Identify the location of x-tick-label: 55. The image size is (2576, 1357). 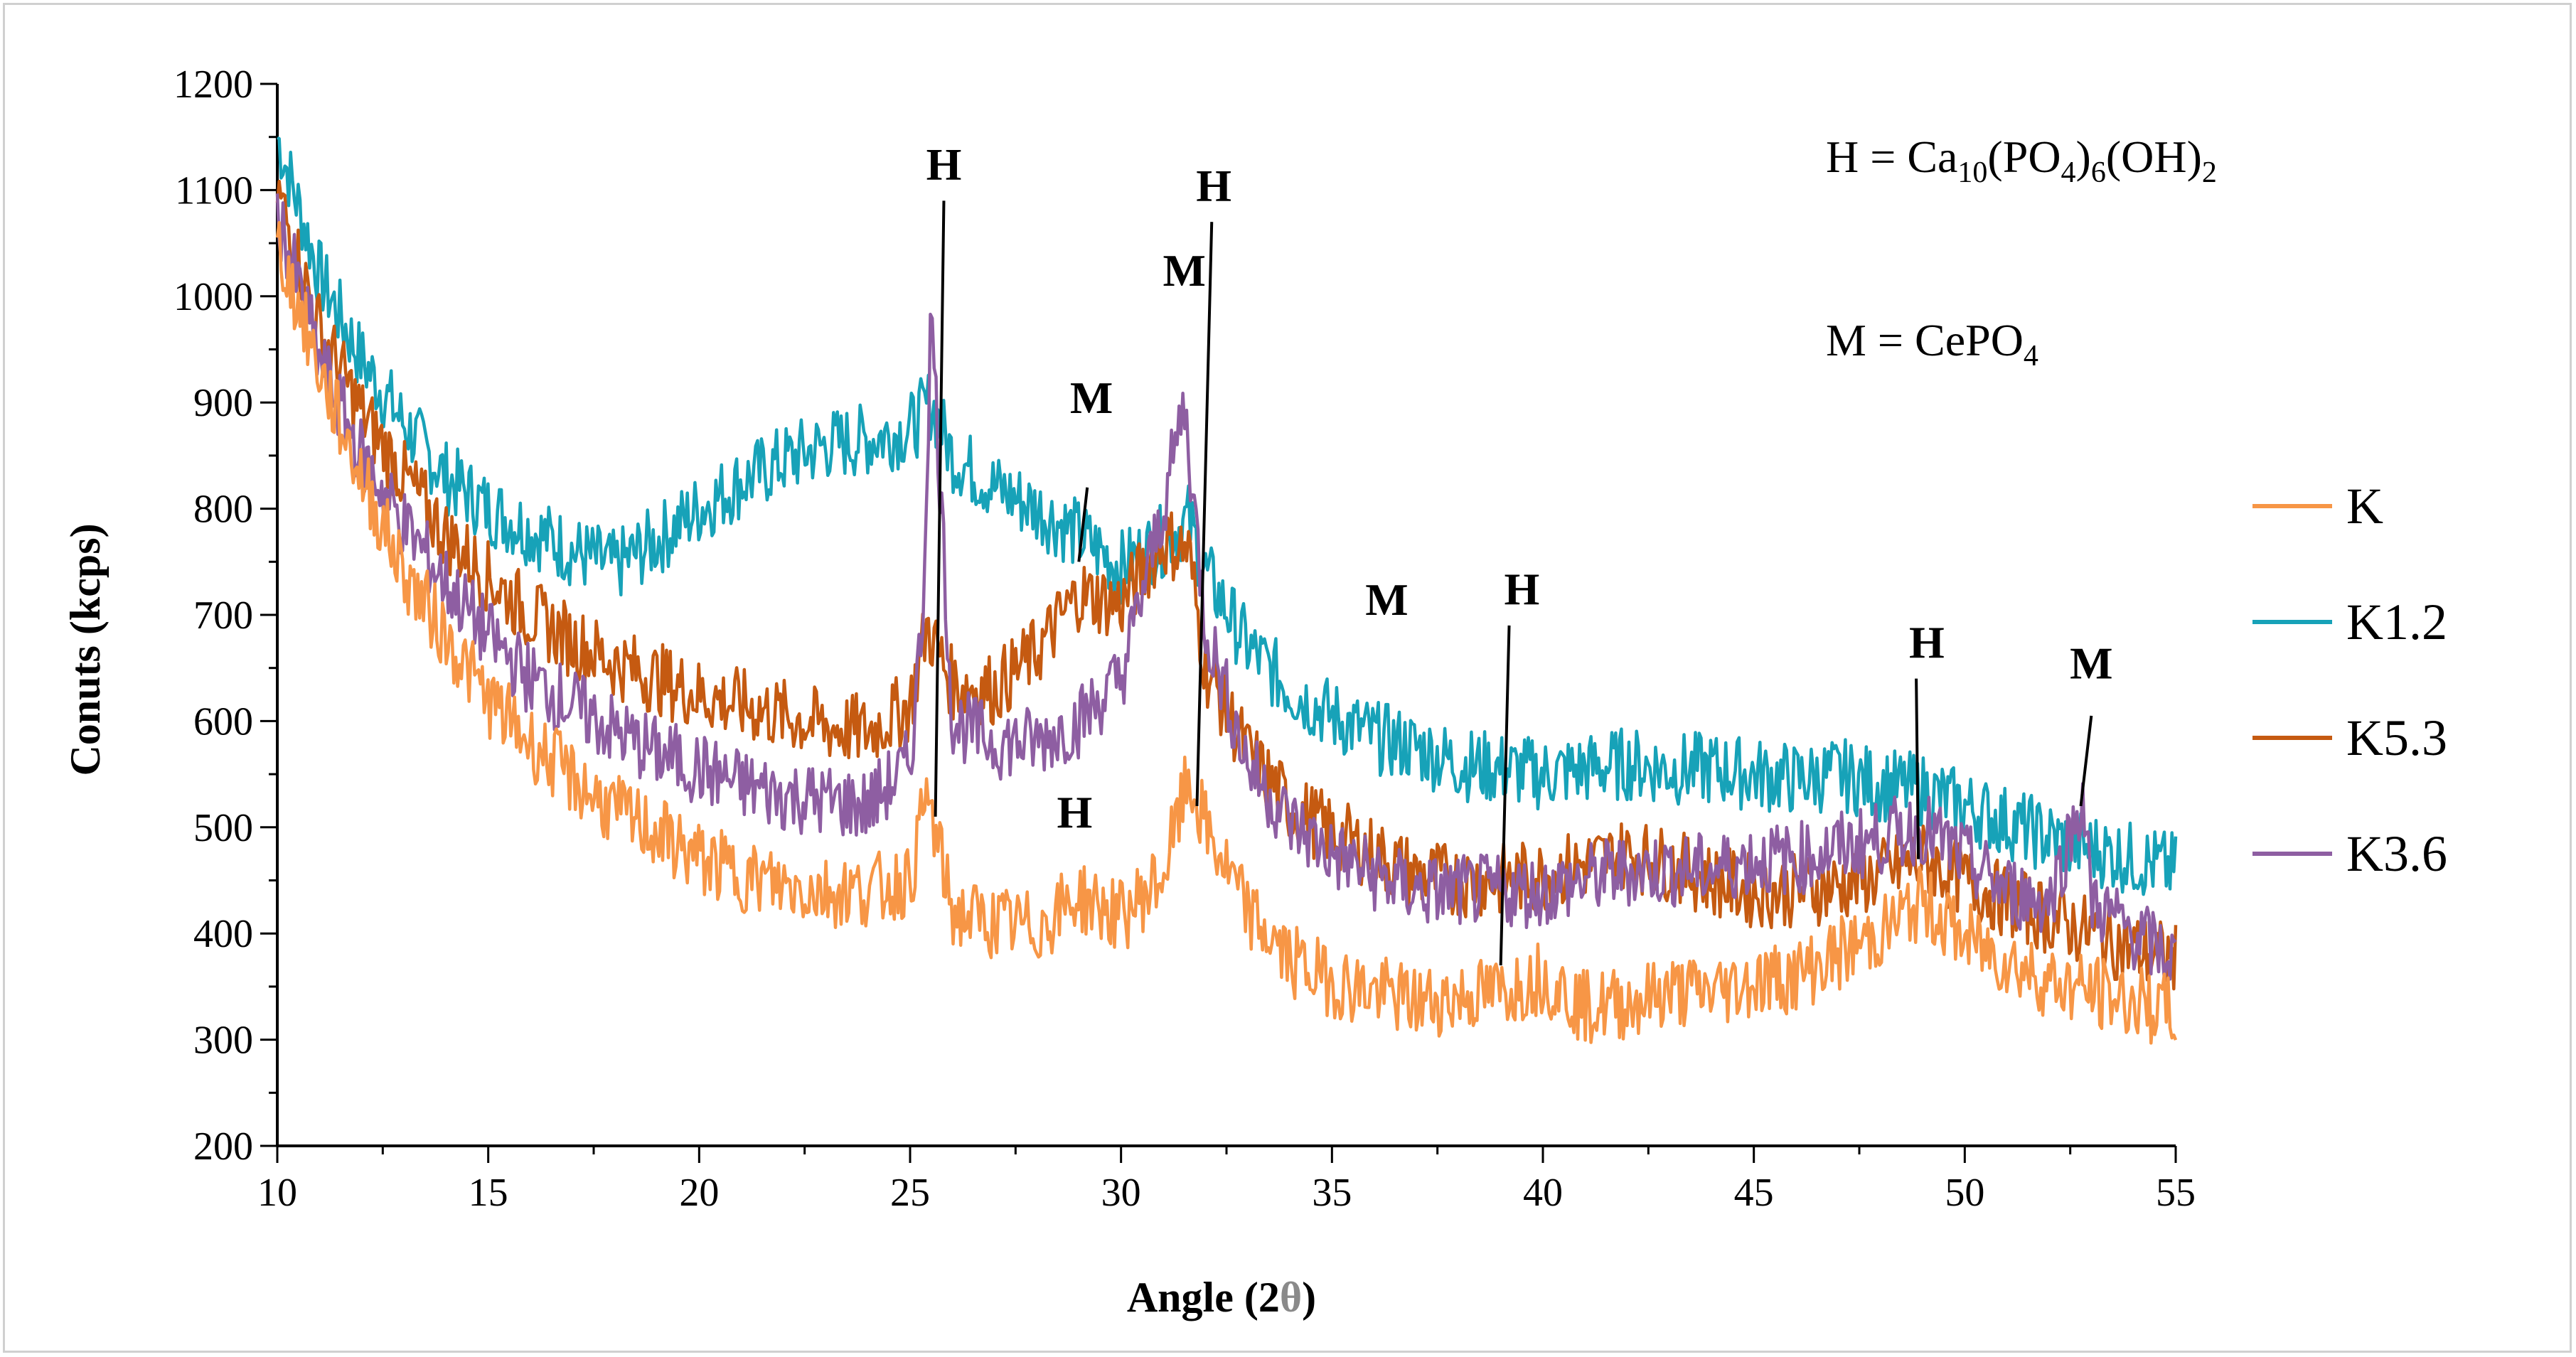
(2176, 1193).